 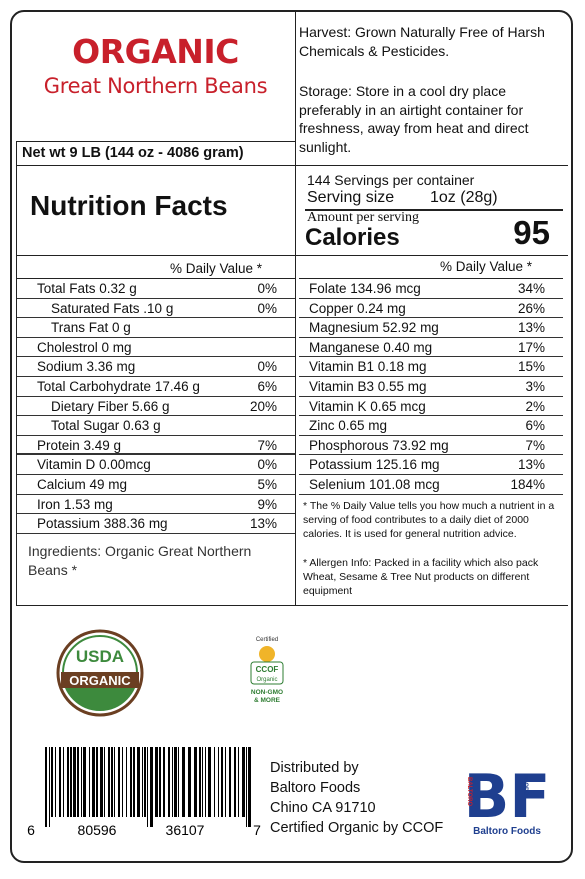 What do you see at coordinates (79, 445) in the screenshot?
I see `nutrient-name: Protein 3.49 g` at bounding box center [79, 445].